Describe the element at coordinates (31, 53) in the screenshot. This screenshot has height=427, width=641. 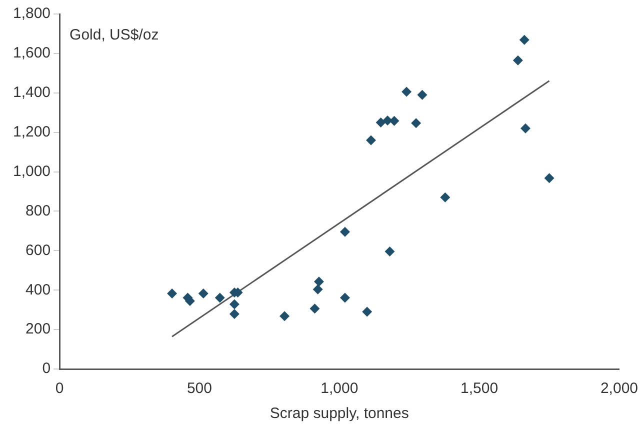
I see `y-tick-label: 1,600` at that location.